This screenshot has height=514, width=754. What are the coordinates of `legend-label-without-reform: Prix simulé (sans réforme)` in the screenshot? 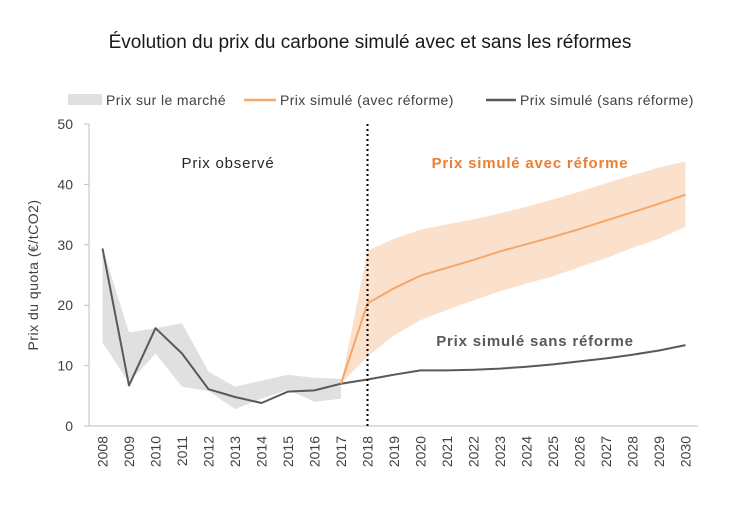 It's located at (607, 100).